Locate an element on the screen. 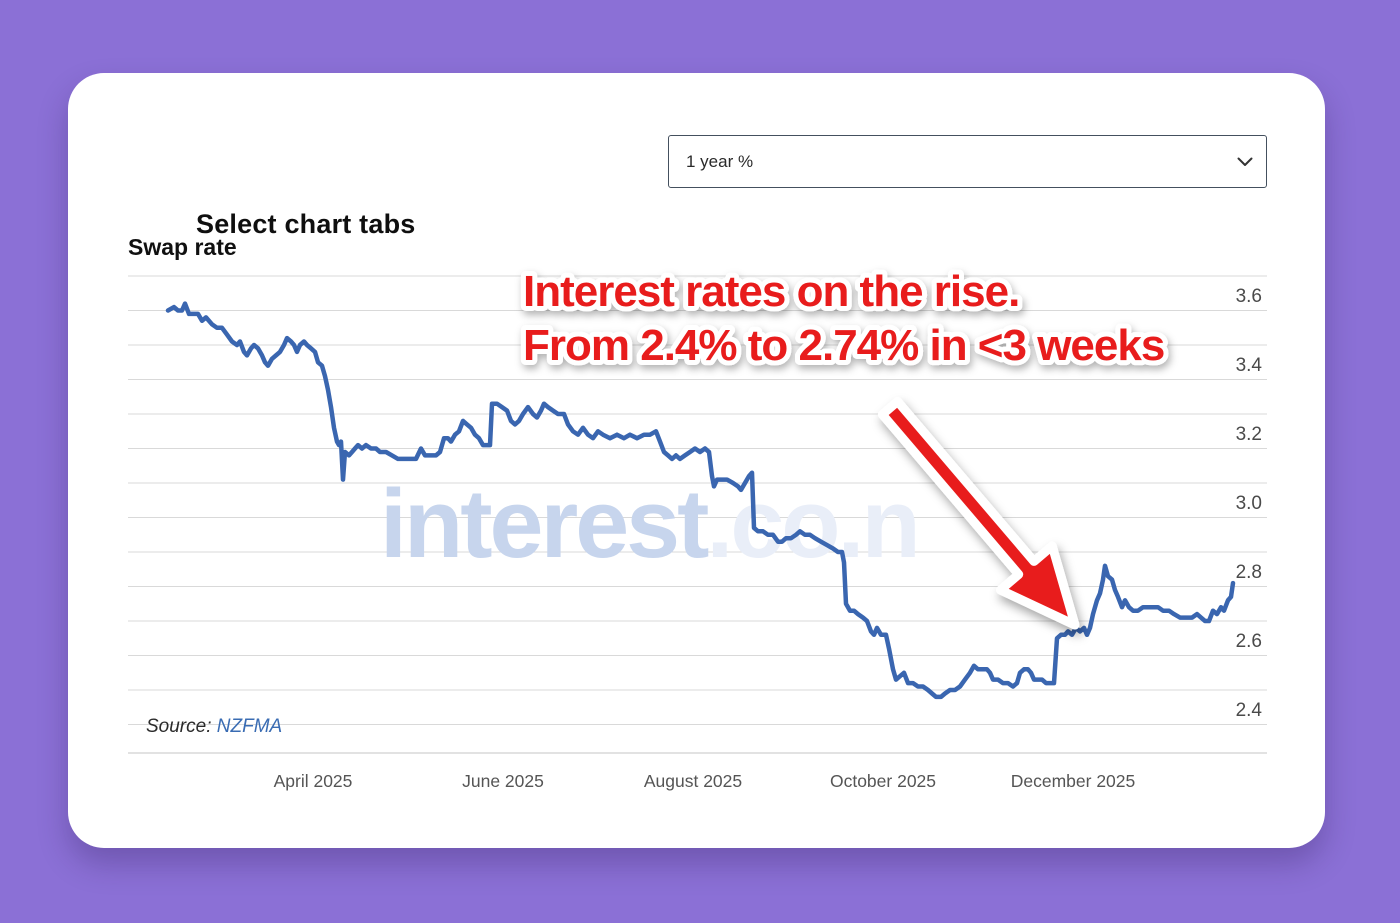 The width and height of the screenshot is (1400, 923). y-axis-labels: 3.6 3.4 3.2 3.0 2.8 2.6 2.4 is located at coordinates (1249, 503).